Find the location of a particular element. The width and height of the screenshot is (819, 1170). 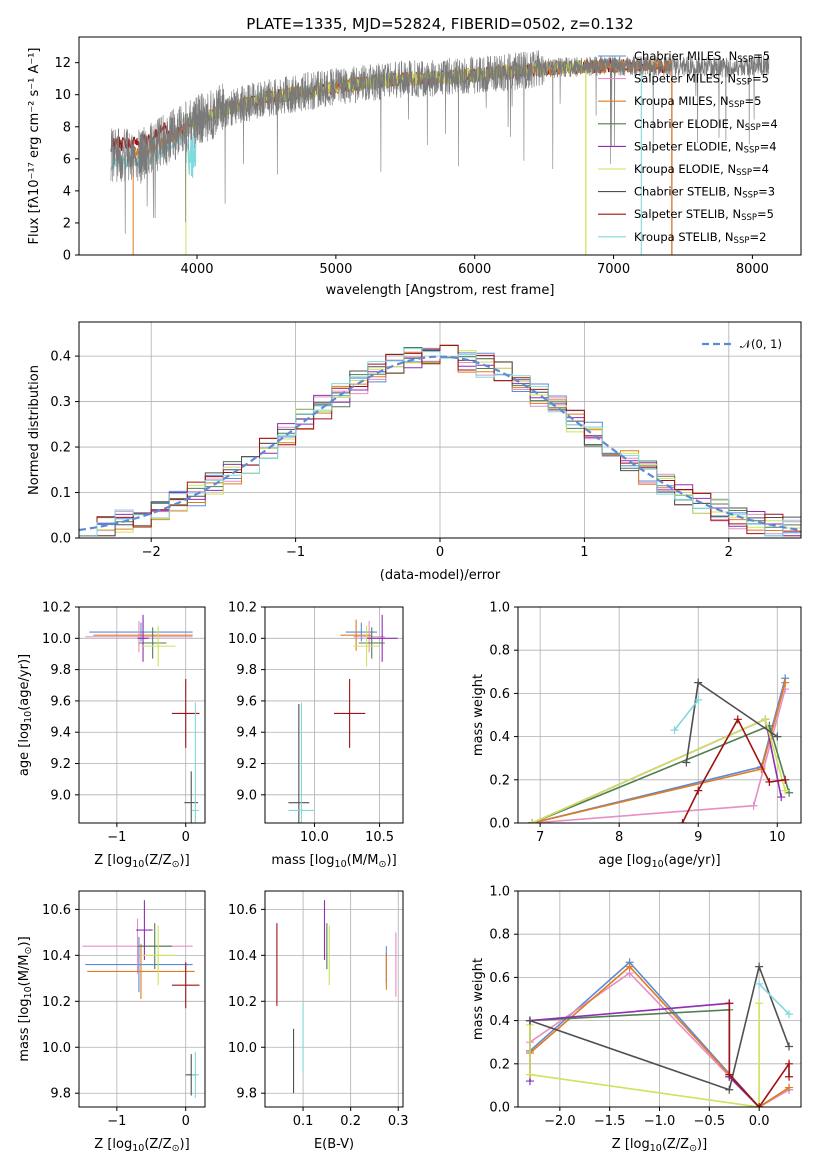

x-tick-label: 2 is located at coordinates (729, 552).